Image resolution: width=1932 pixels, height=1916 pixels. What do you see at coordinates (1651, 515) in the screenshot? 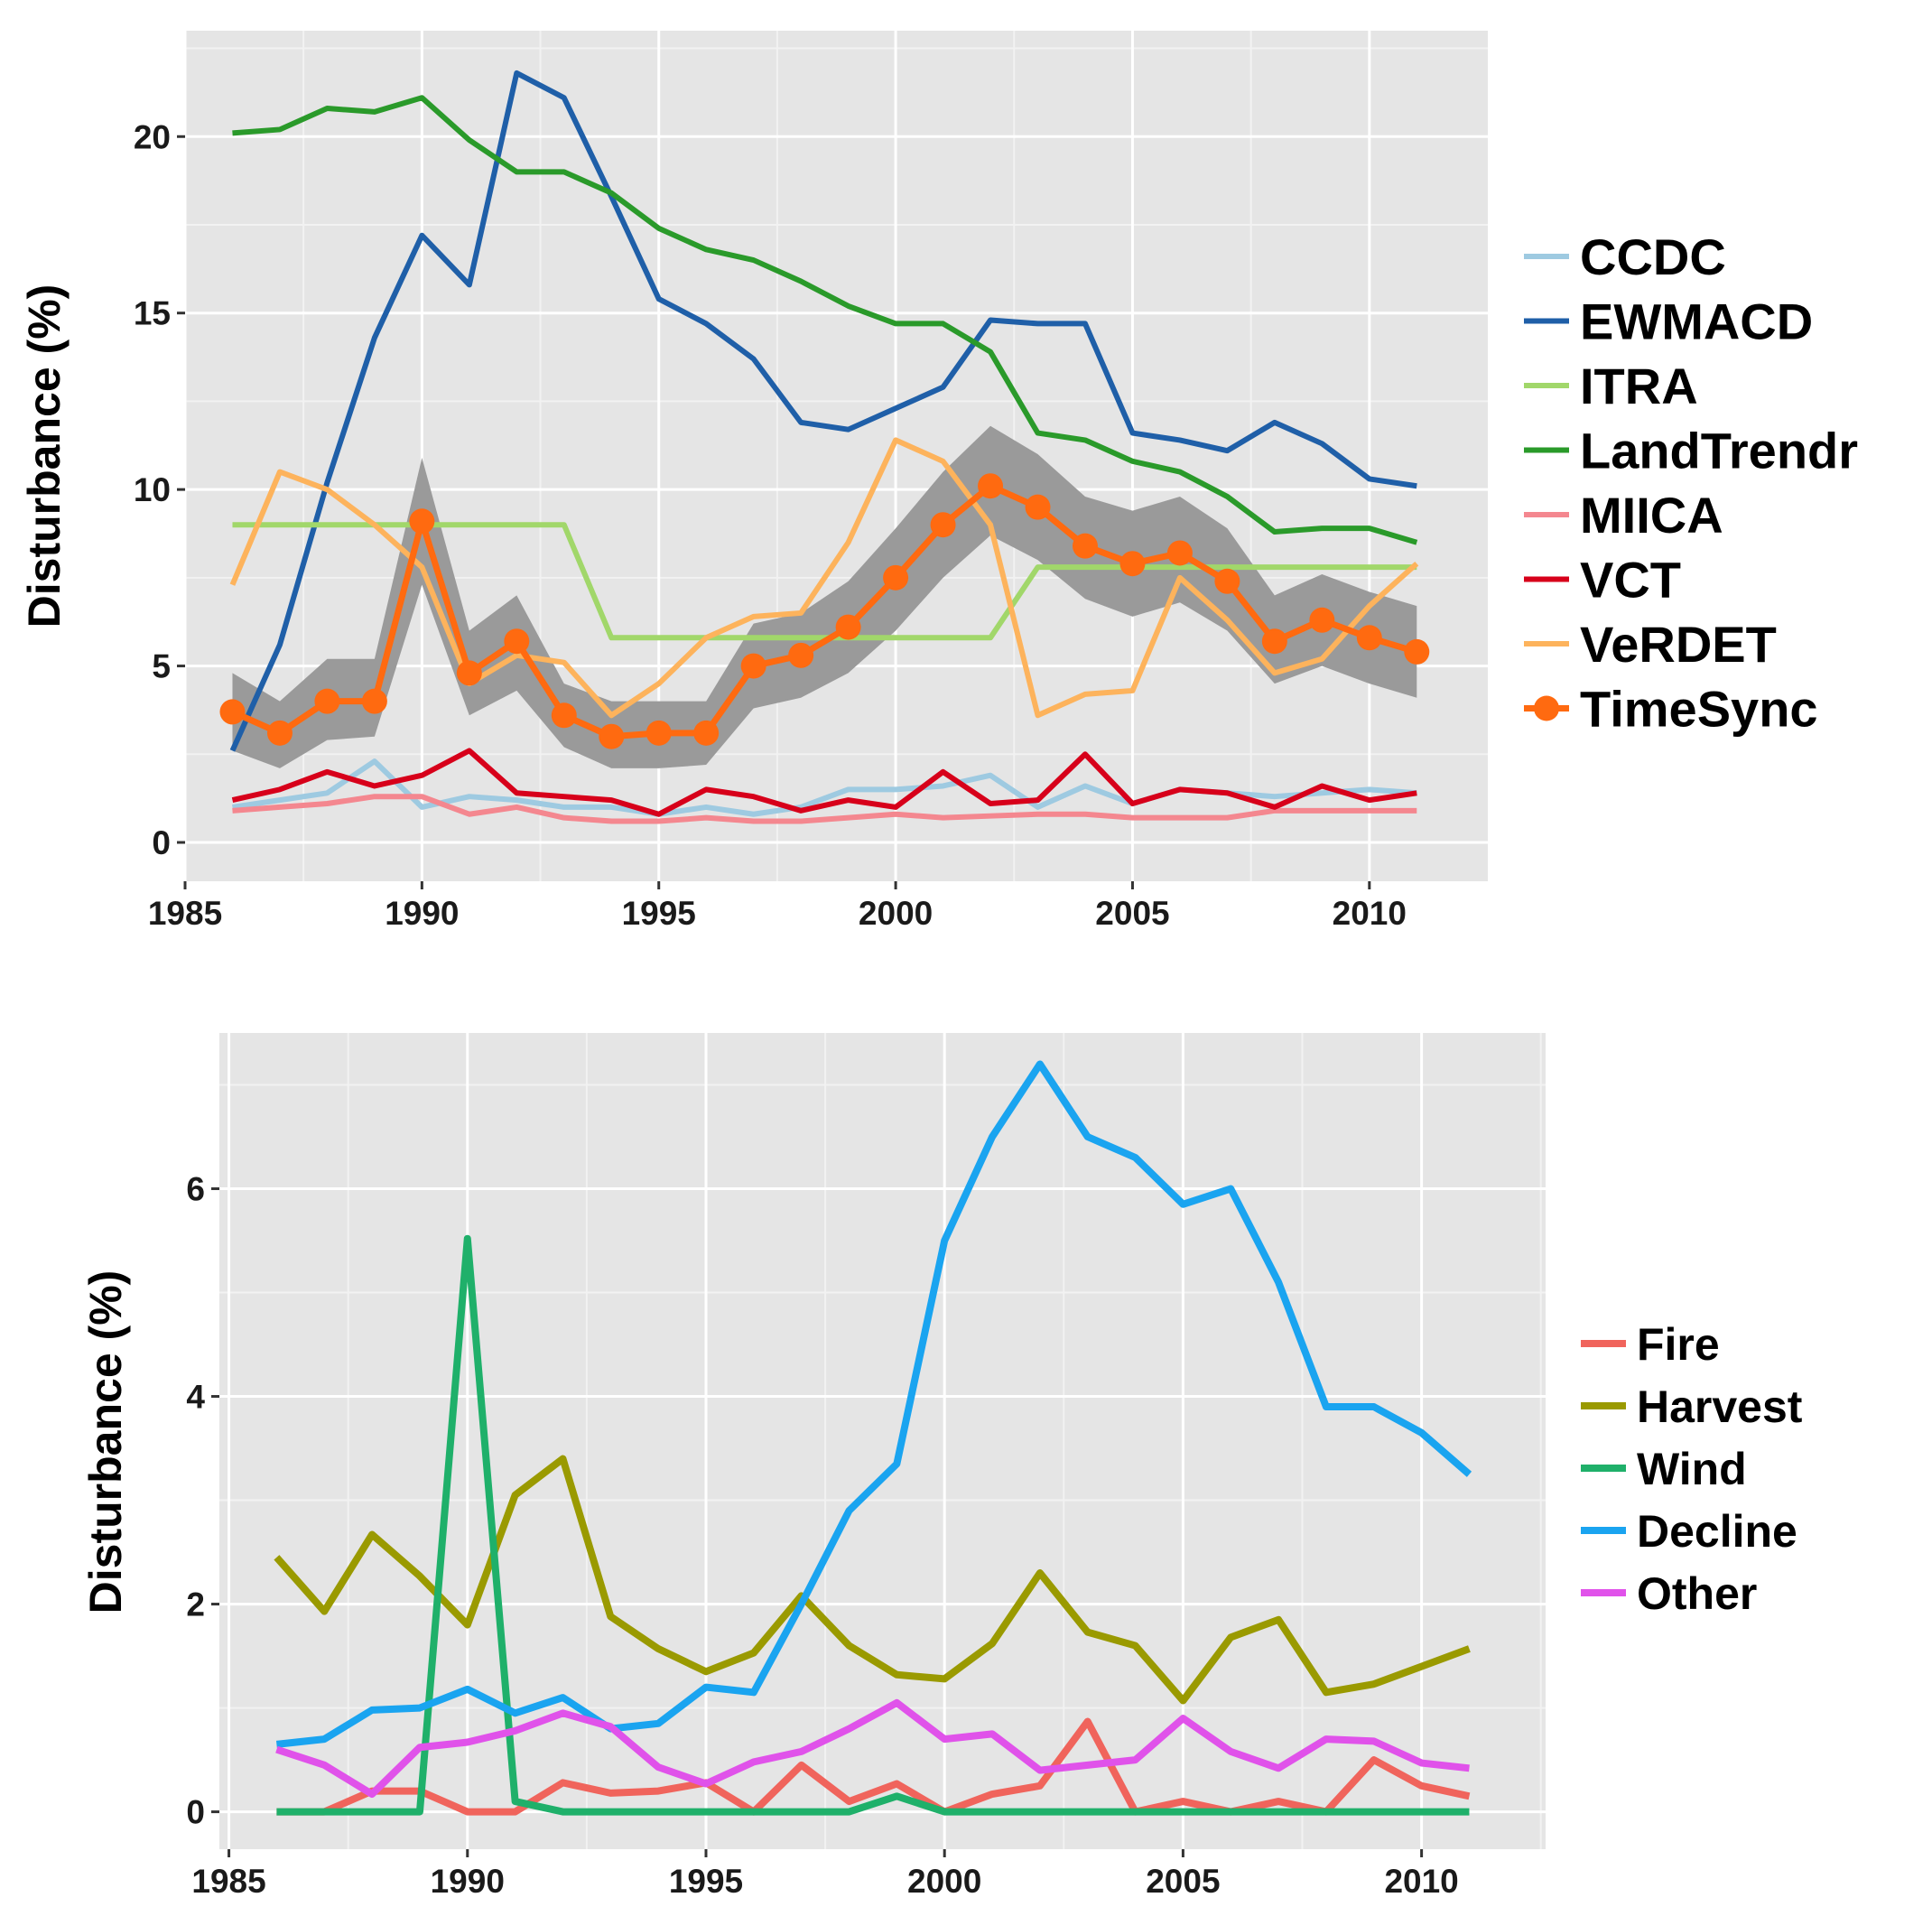
I see `legend-label: MIICA` at bounding box center [1651, 515].